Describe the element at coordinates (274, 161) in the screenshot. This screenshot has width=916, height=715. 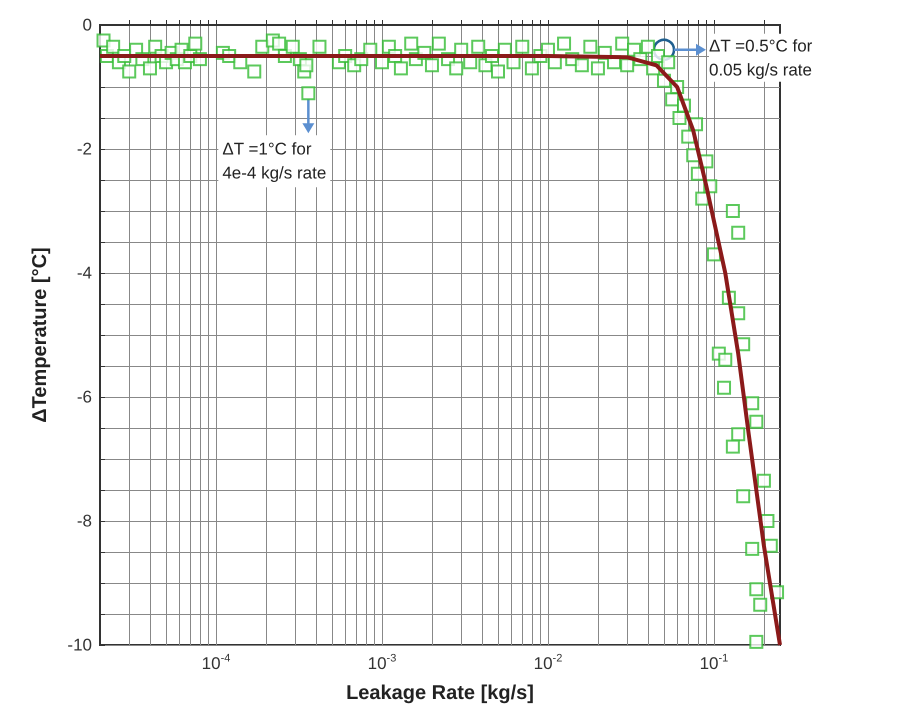
I see `annotation: ΔT =1°C for 4e-4 kg/s rate` at that location.